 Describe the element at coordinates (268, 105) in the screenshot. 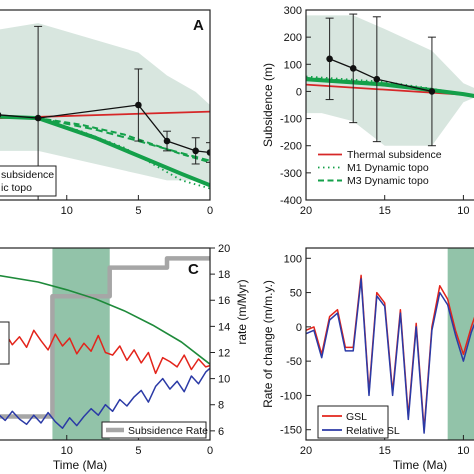

I see `y-axis-label: Subsidence (m)` at that location.